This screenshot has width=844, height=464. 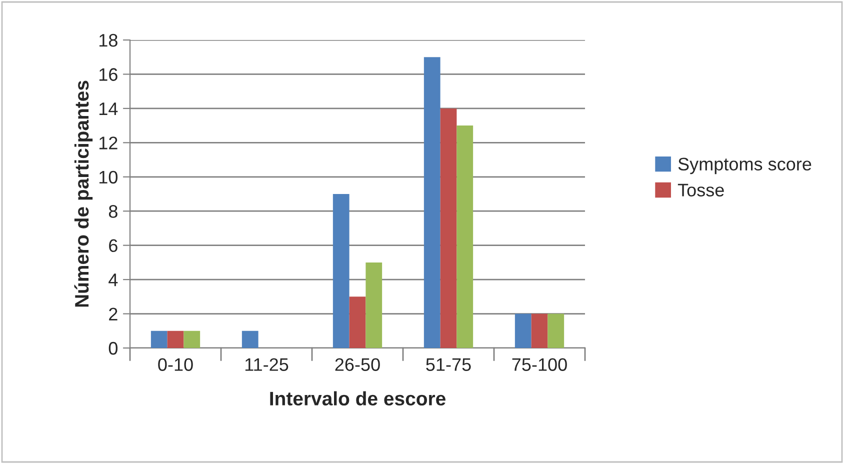 I want to click on y-tick-label: 8, so click(x=113, y=211).